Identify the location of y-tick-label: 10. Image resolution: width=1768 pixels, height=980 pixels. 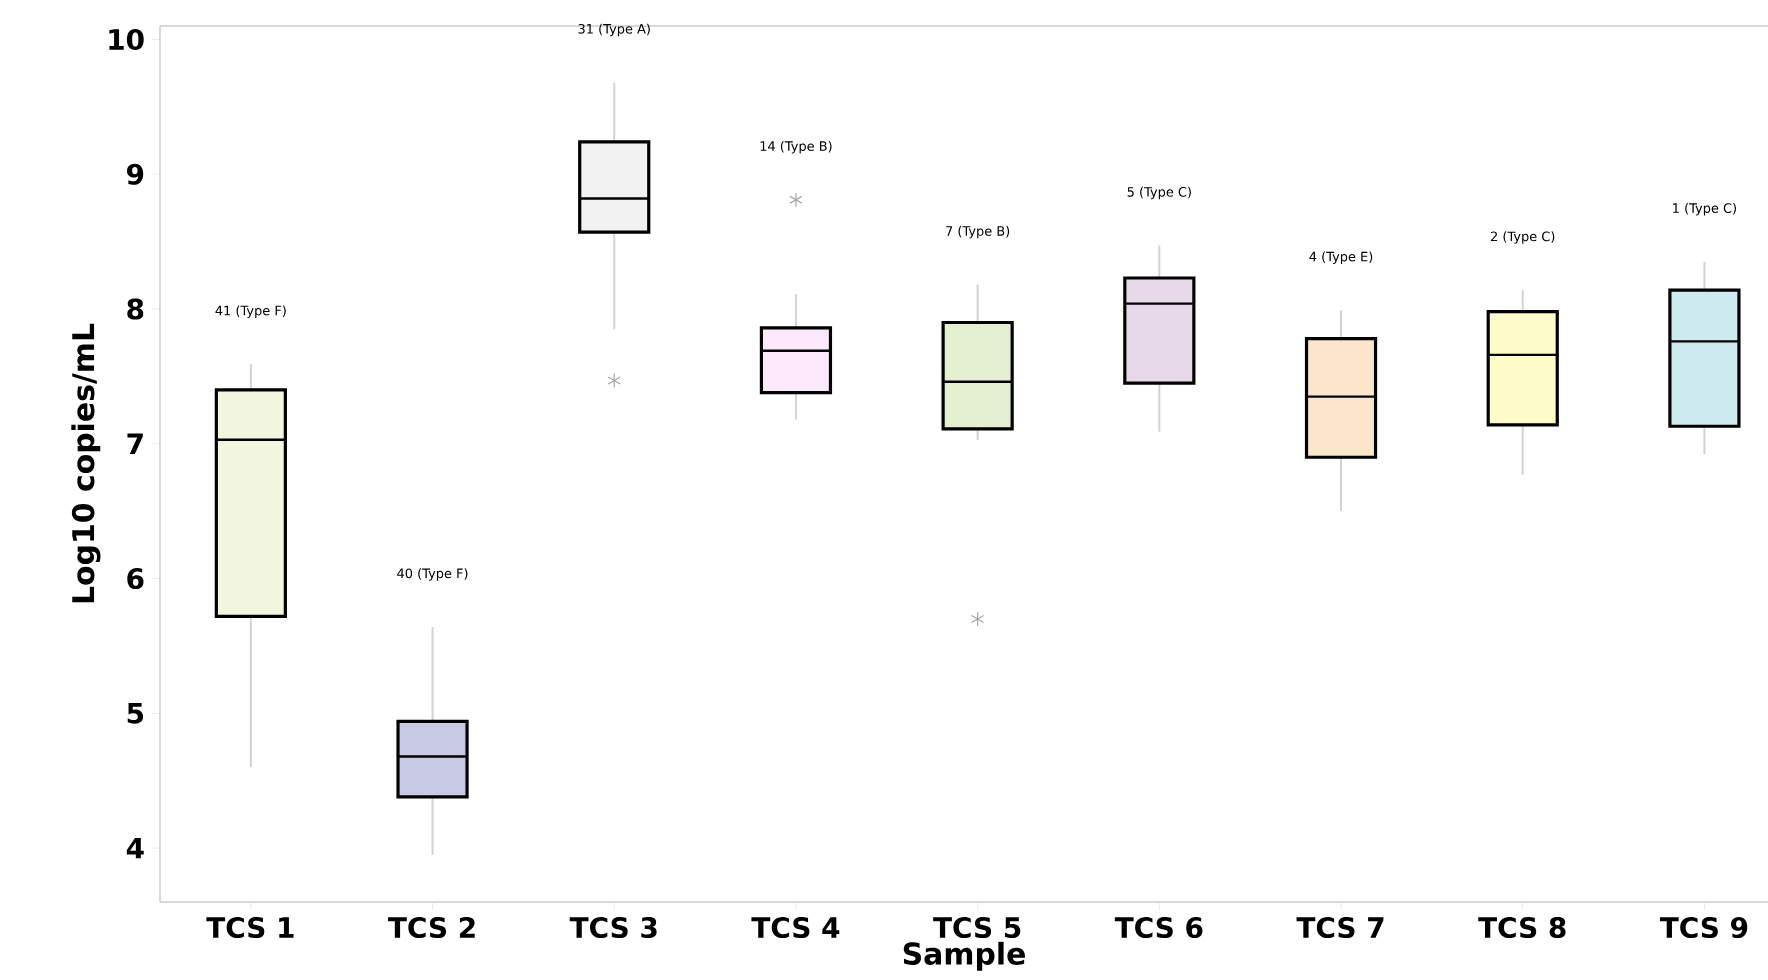
(126, 39).